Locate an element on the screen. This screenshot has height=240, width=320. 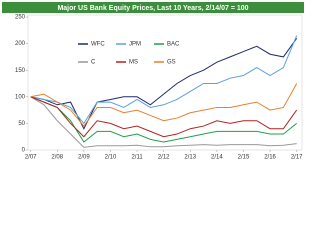
legend-label: WFC is located at coordinates (98, 45).